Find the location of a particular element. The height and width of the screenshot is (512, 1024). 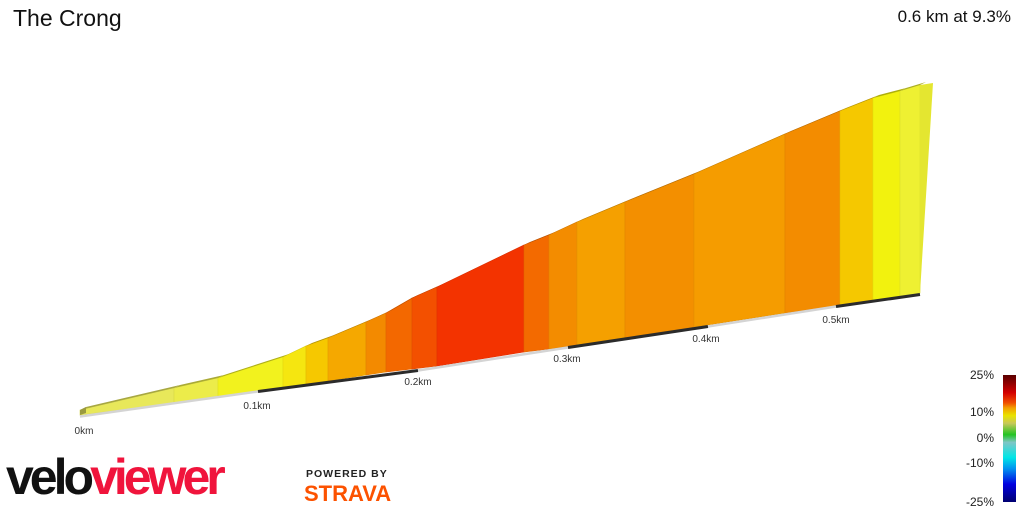

legend-label-0: 0% is located at coordinates (985, 438).